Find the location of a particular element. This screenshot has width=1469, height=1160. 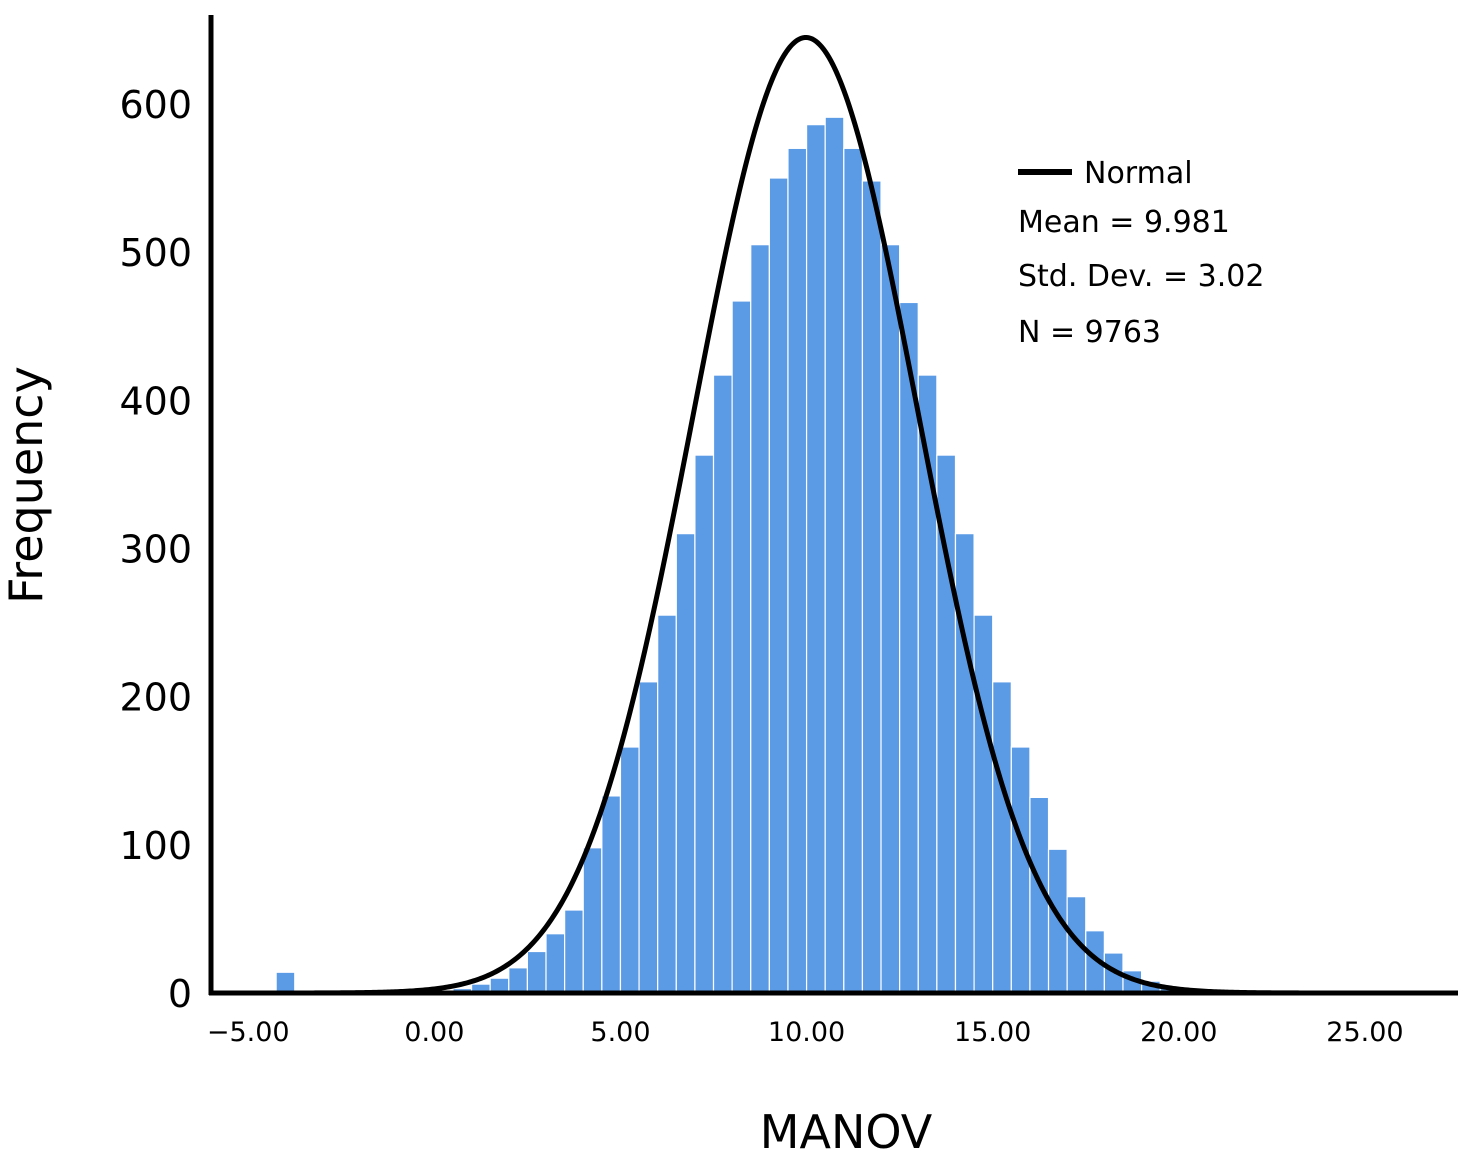

y-tick-labels: 0 100 200 300 400 500 600 is located at coordinates (155, 549).